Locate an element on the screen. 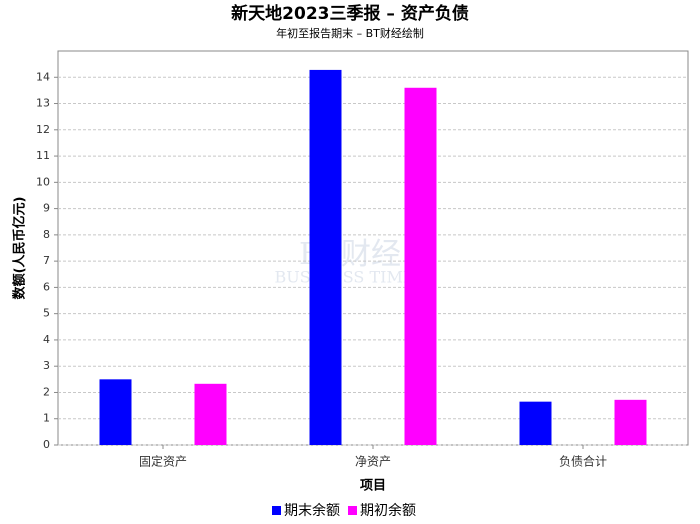 This screenshot has width=700, height=524. x-axis-label: 项目 is located at coordinates (373, 486).